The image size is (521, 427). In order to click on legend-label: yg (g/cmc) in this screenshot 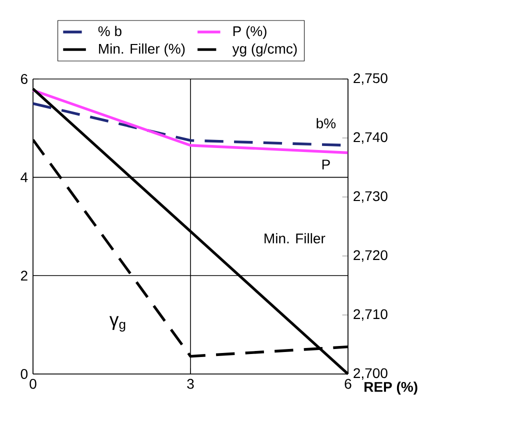, I will do `click(264, 50)`.